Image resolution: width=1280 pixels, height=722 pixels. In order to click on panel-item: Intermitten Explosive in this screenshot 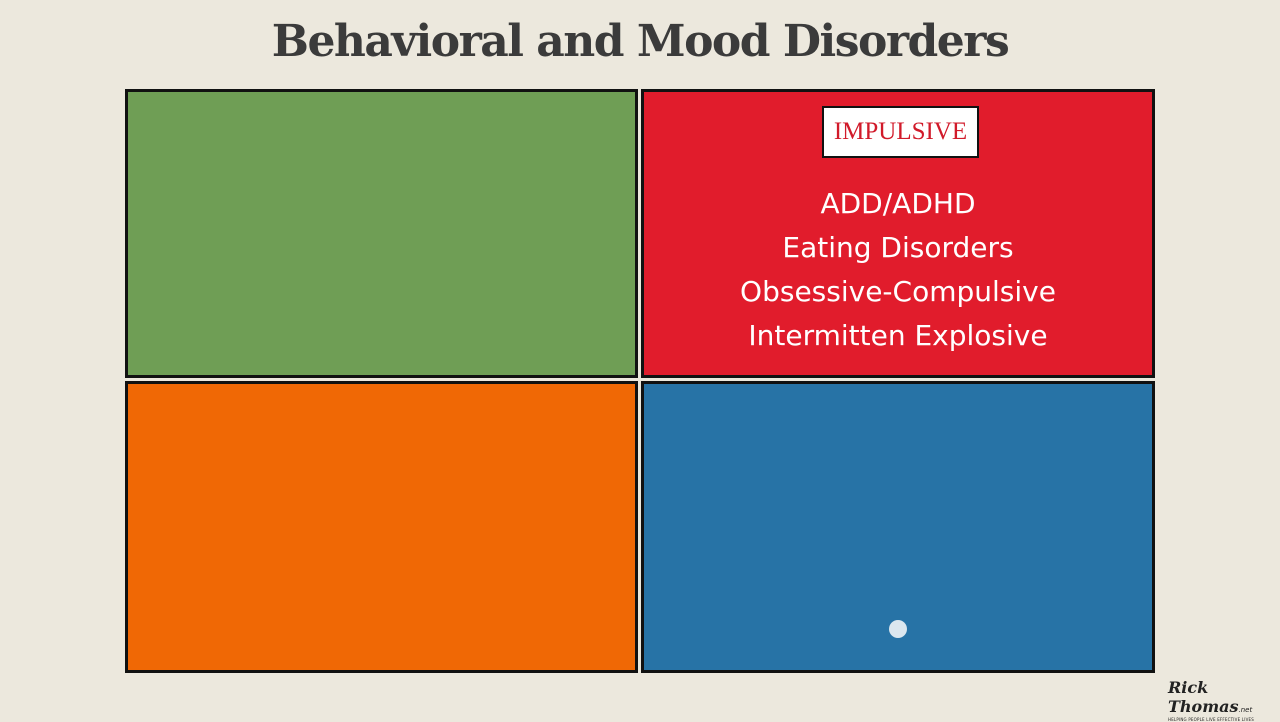, I will do `click(898, 335)`.